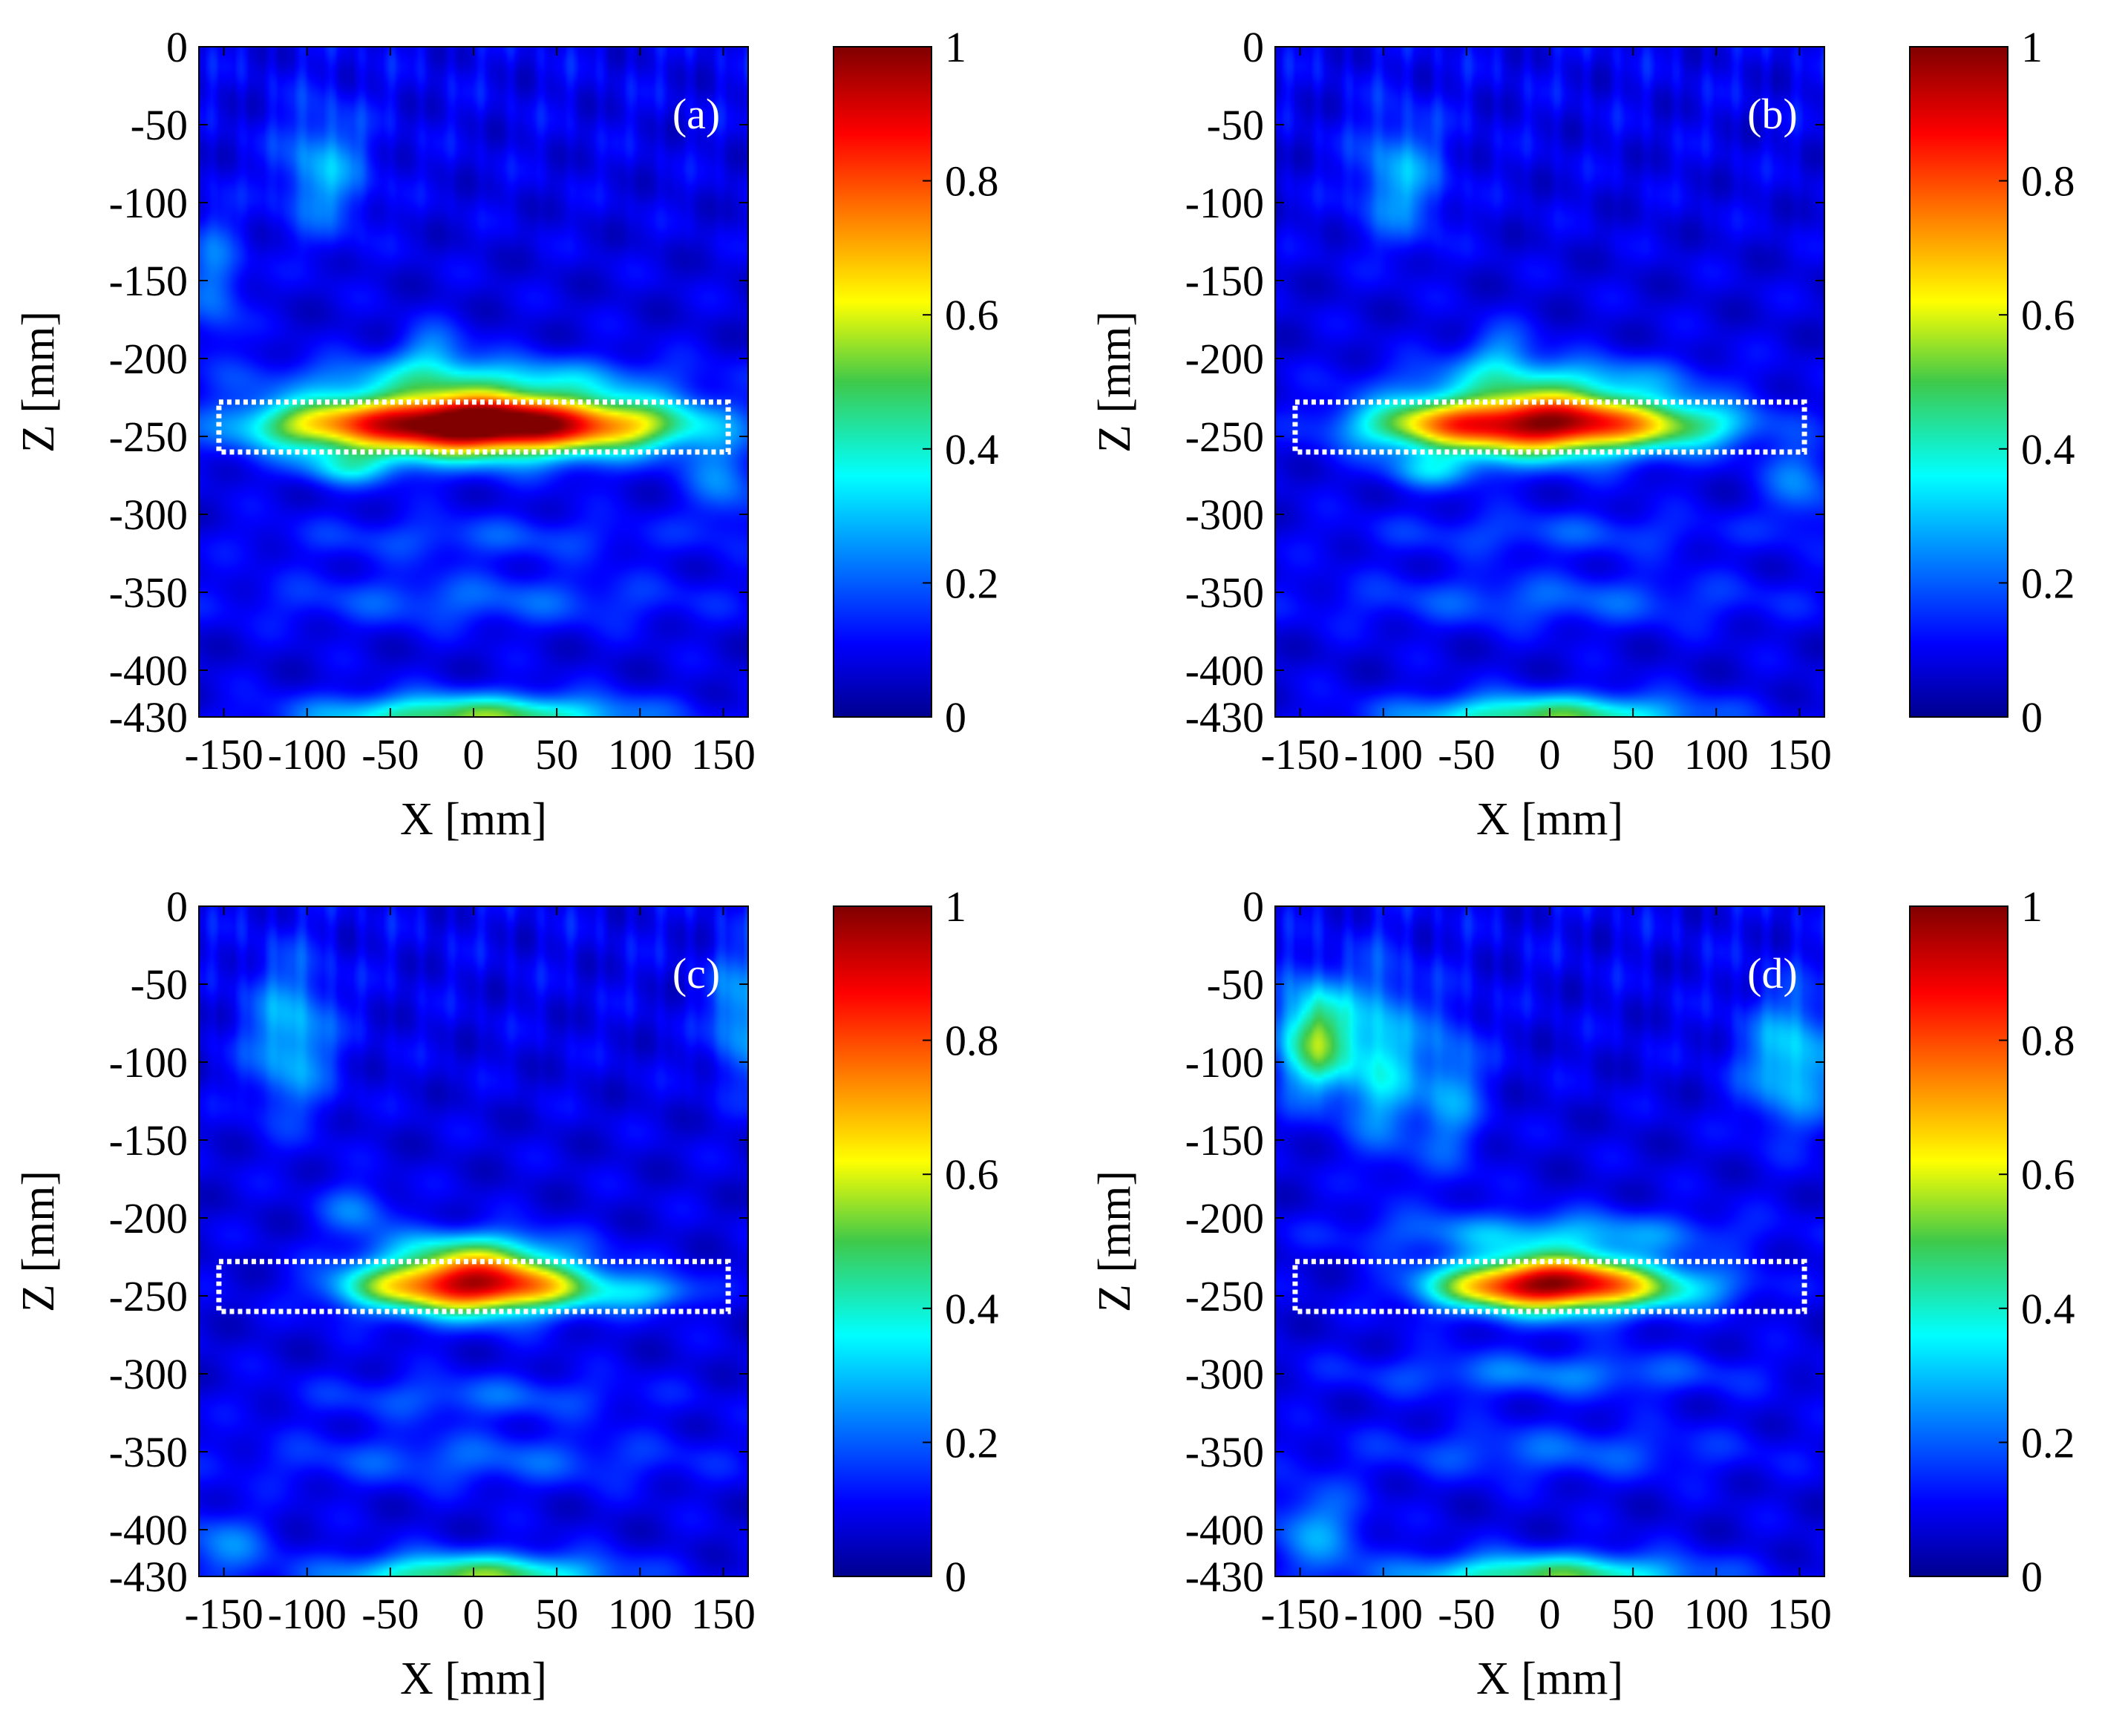 The image size is (2102, 1736). Describe the element at coordinates (1772, 973) in the screenshot. I see `panel-label: (d)` at that location.